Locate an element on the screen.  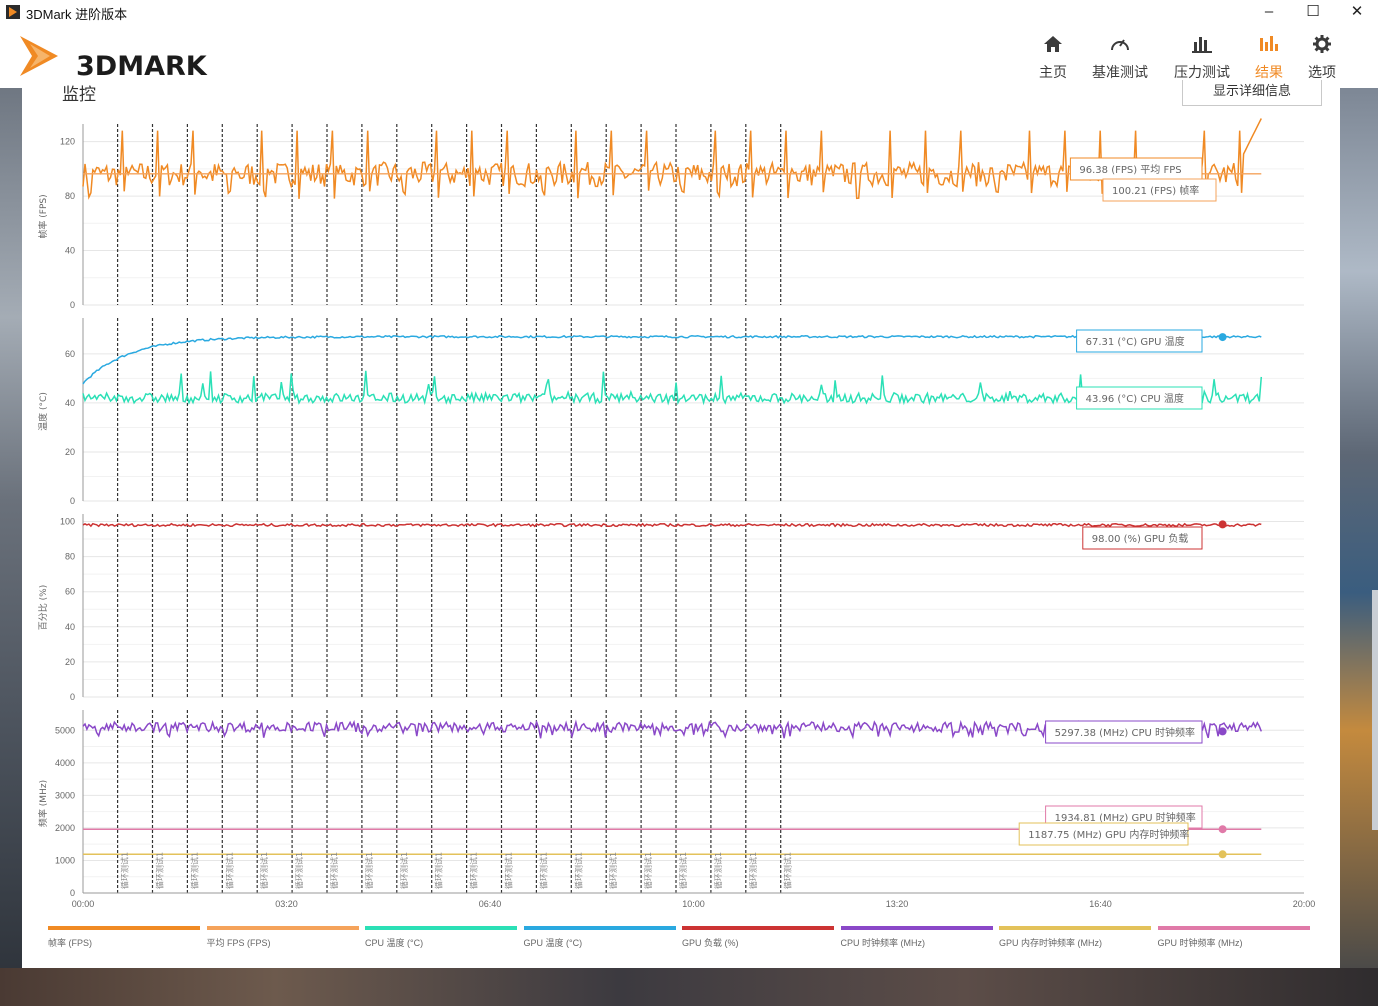
y-tick-label: 5000 is located at coordinates (65, 730).